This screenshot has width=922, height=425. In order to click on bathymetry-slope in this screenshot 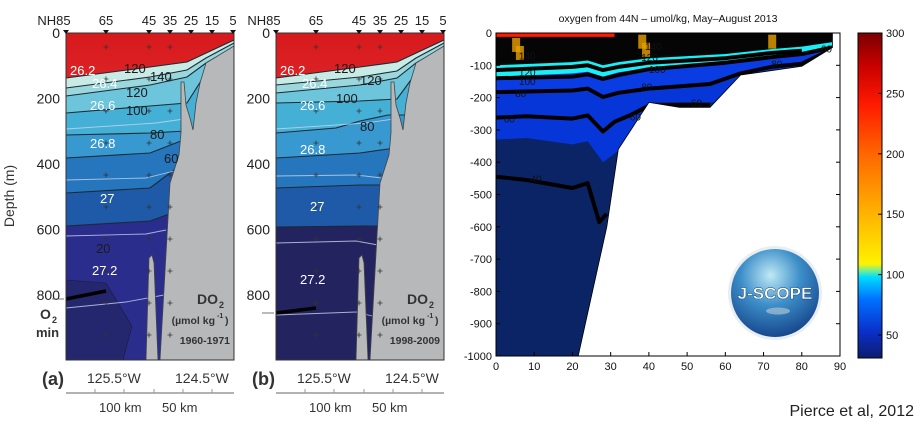, I will do `click(197, 203)`.